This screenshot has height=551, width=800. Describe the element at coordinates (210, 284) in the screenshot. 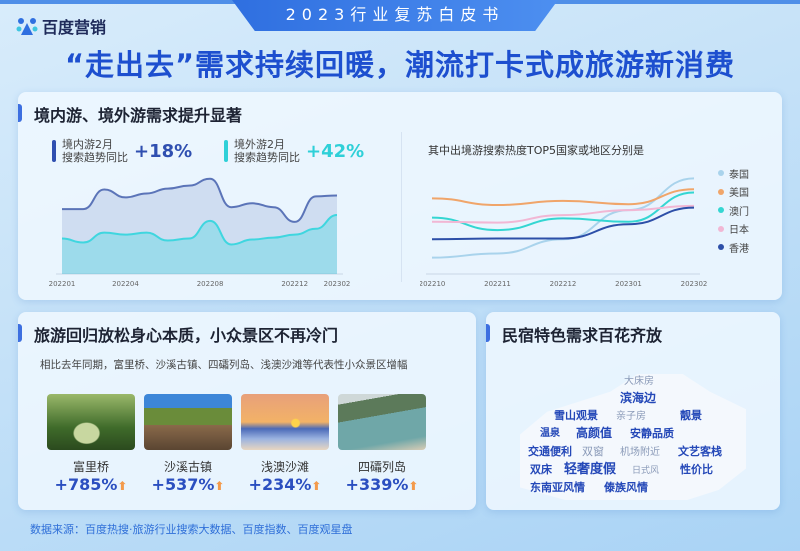

I see `x-tick-label: 202208` at that location.